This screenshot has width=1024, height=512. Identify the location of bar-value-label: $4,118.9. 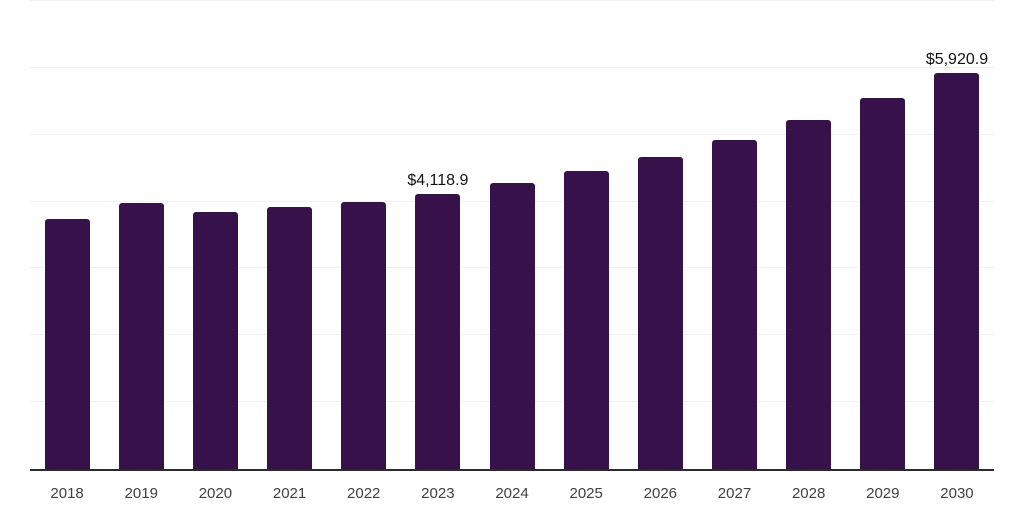
(438, 180).